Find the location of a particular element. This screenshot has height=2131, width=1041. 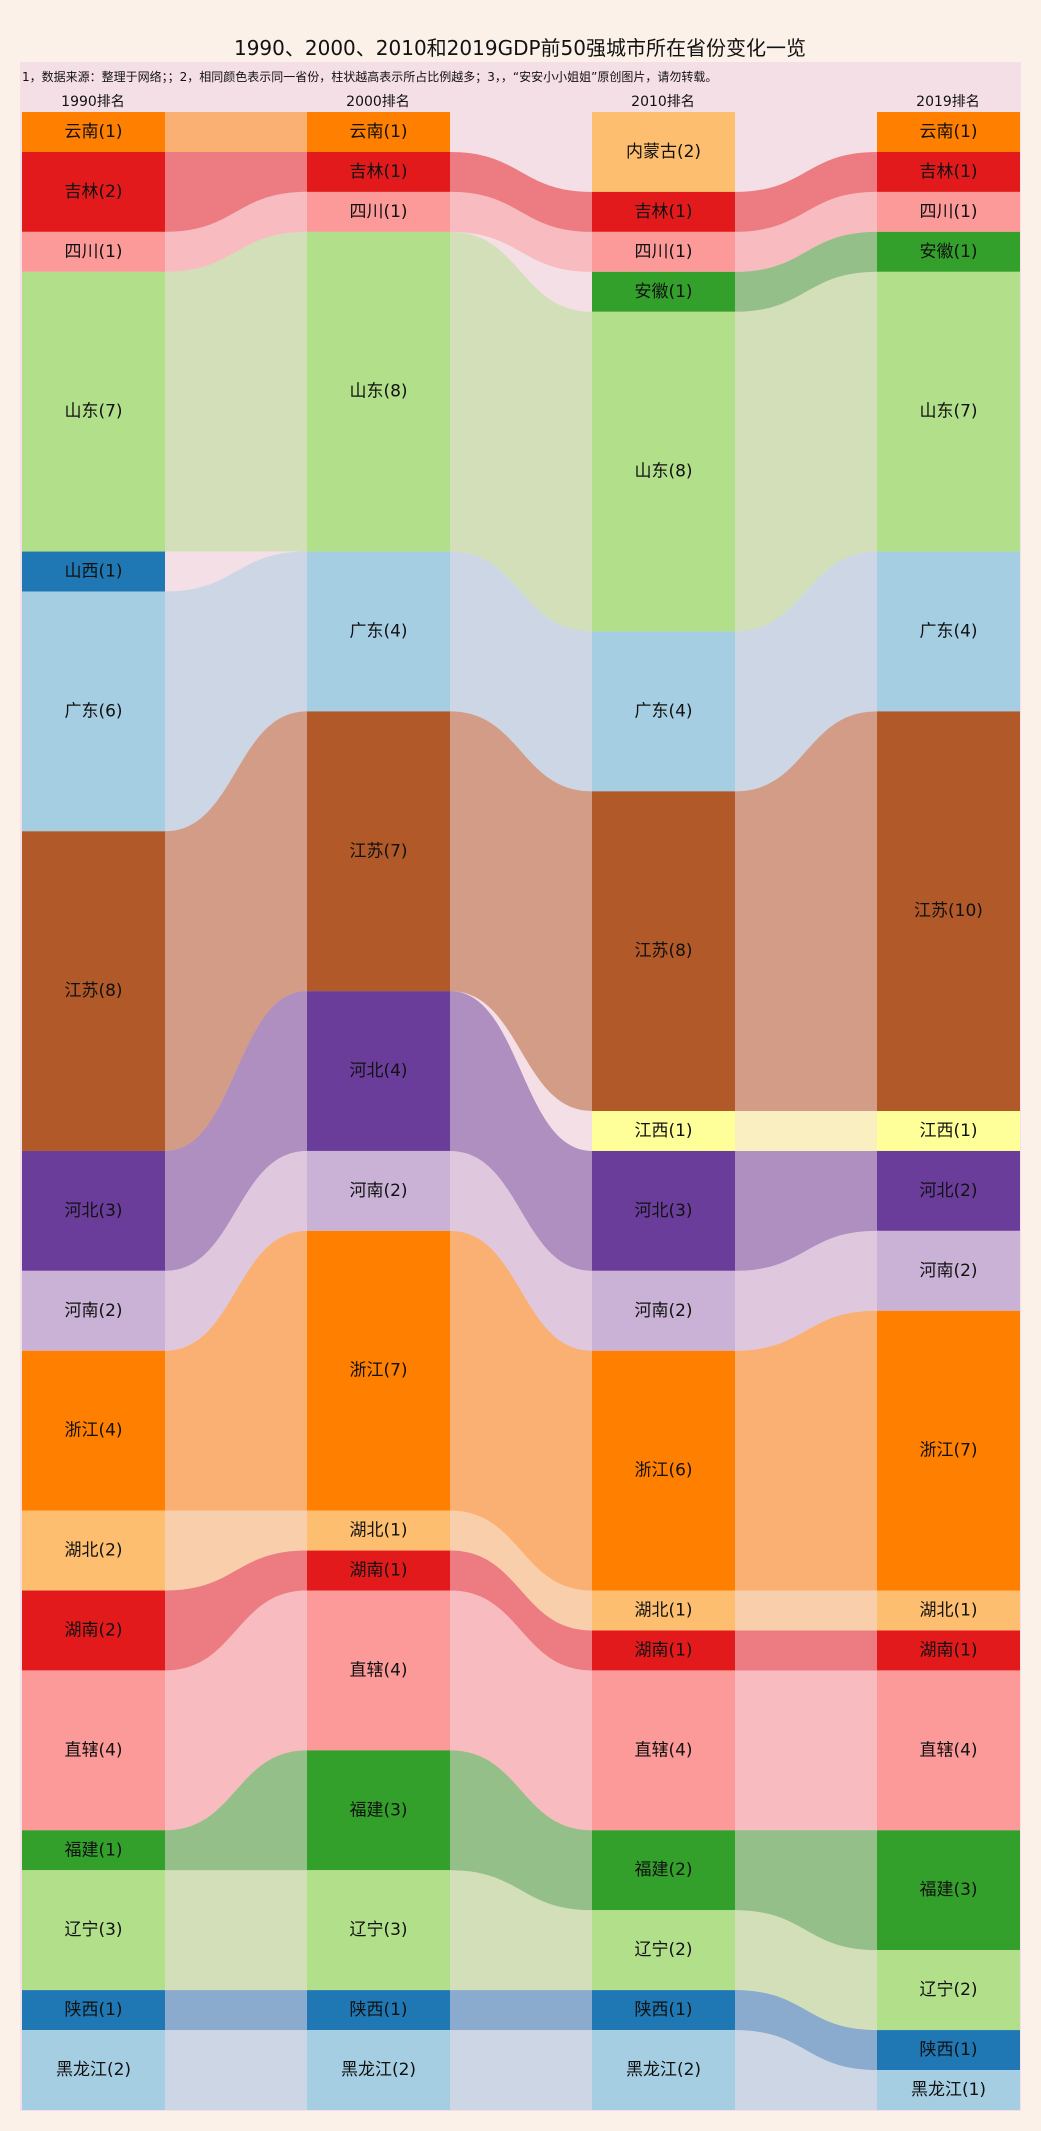

node-label-0-广东: 广东(6) is located at coordinates (93, 711).